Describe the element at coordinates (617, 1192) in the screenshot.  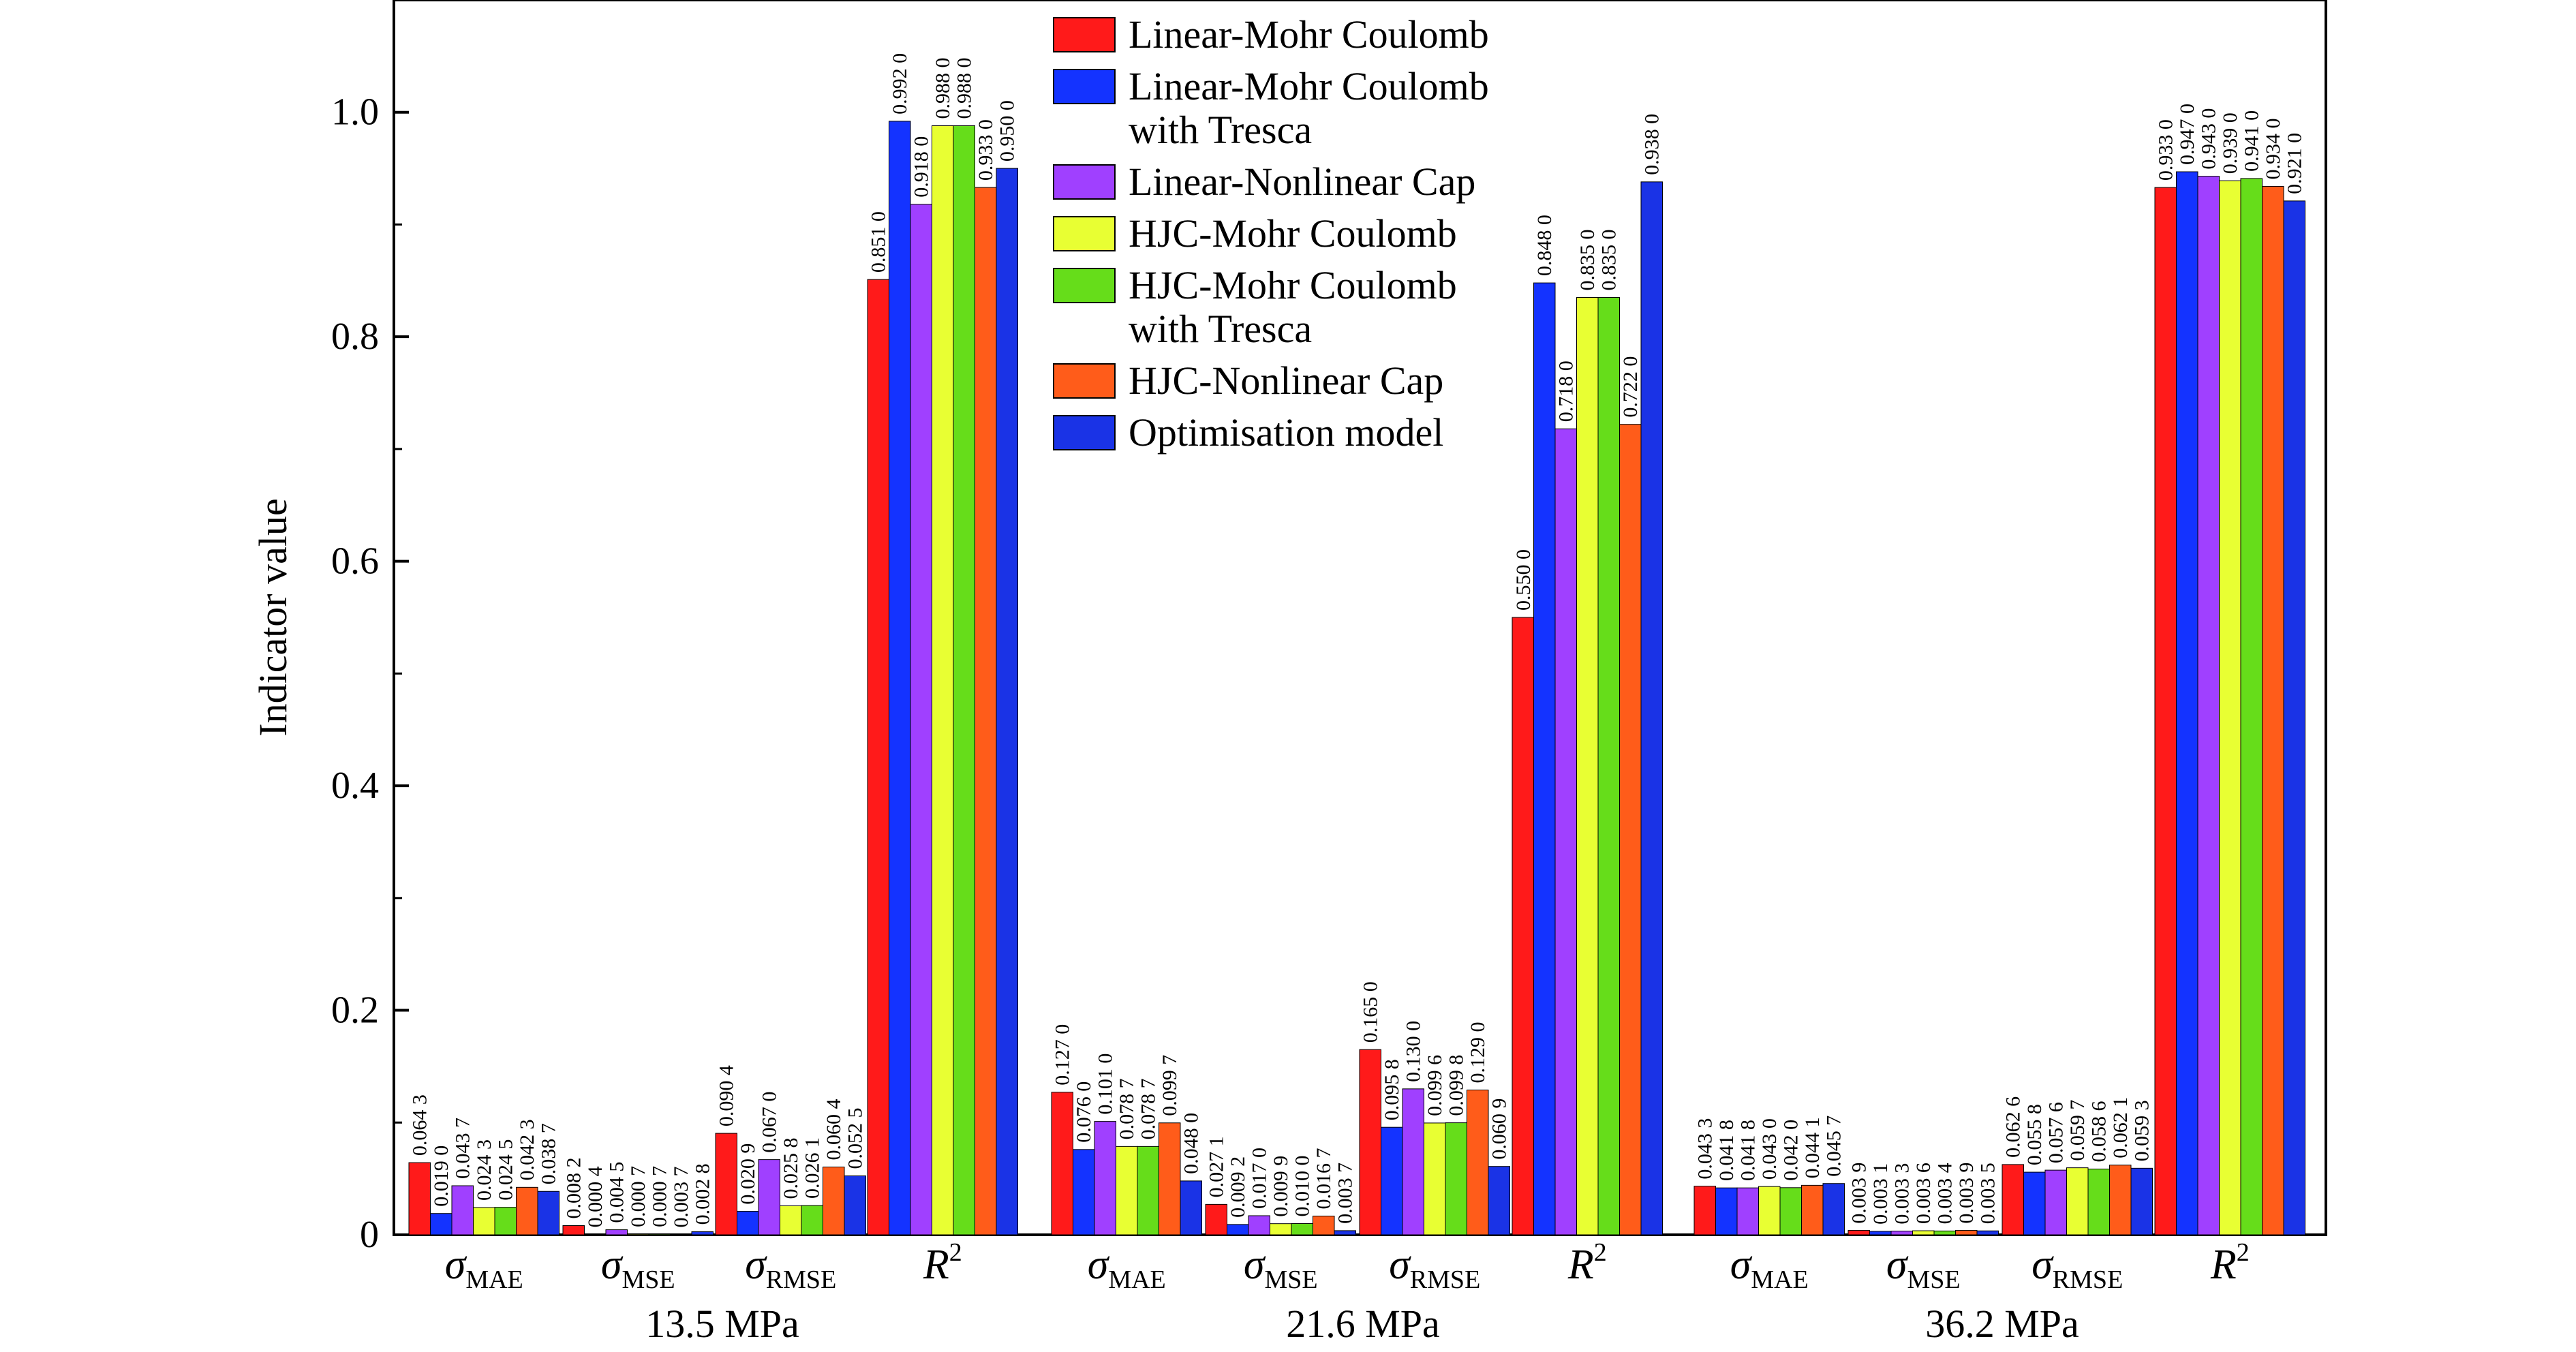
I see `data-label: 0.004 5` at that location.